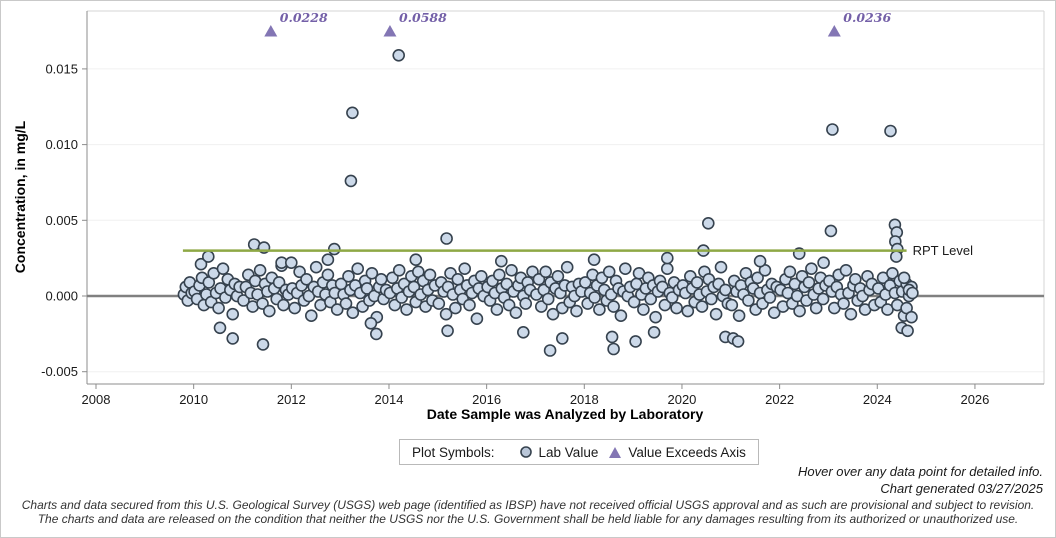 This screenshot has width=1056, height=538. I want to click on exceeds-axis-annotations: 0.0228 0.0588 0.0236, so click(577, 23).